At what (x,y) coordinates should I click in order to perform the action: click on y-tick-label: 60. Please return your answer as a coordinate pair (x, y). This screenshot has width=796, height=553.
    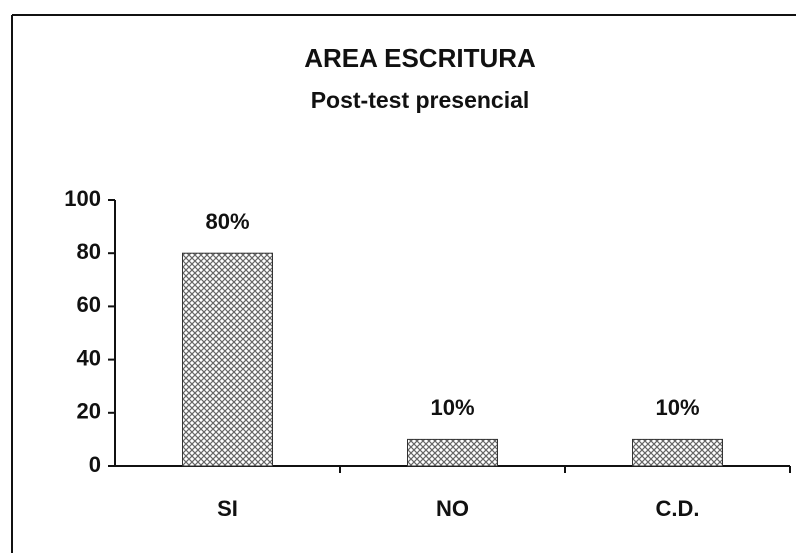
    Looking at the image, I should click on (89, 304).